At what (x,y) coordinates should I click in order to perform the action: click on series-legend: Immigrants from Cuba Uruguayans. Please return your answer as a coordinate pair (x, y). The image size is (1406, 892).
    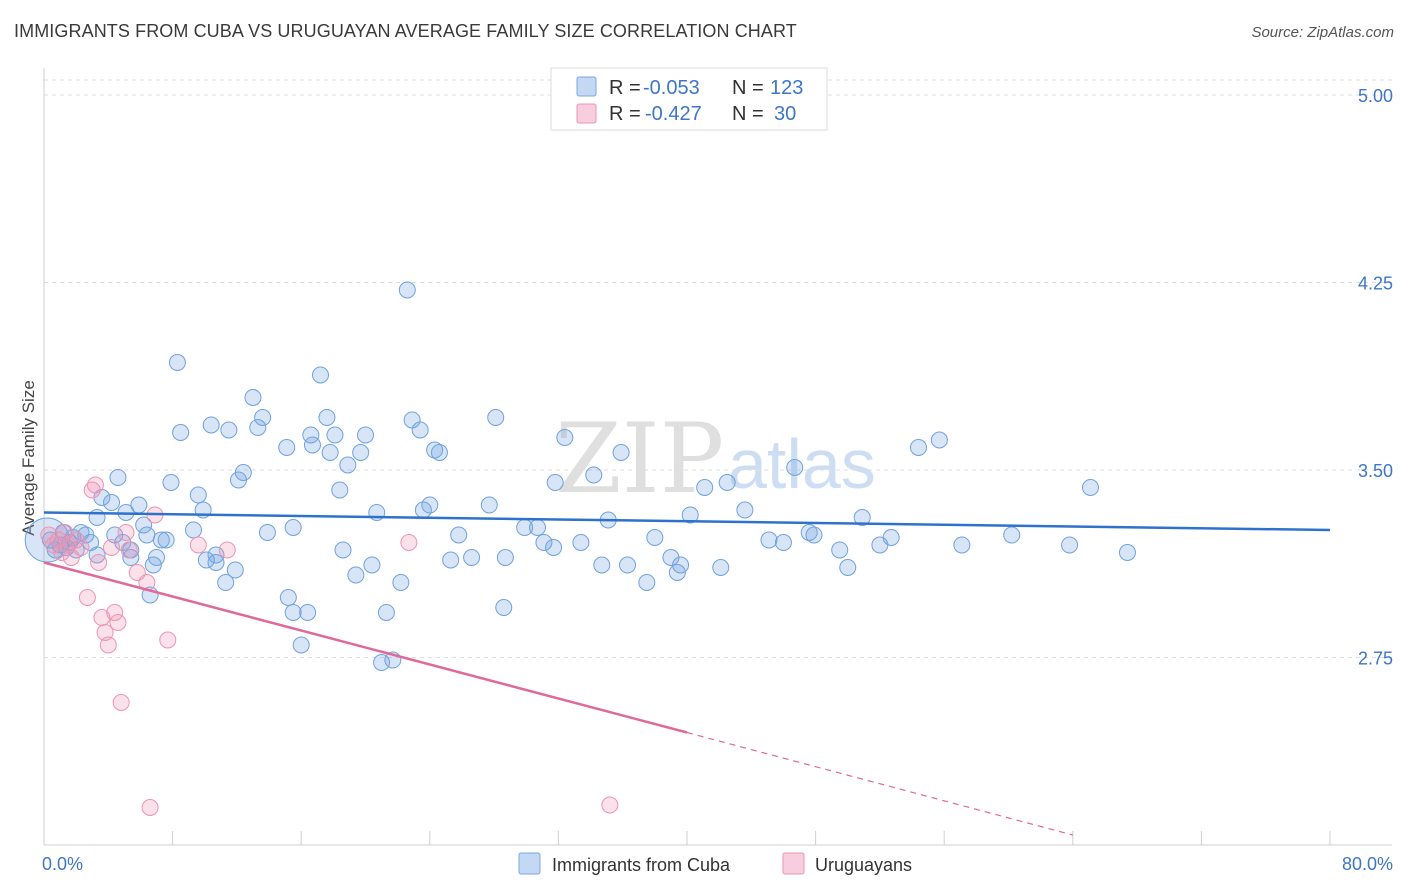
    Looking at the image, I should click on (715, 863).